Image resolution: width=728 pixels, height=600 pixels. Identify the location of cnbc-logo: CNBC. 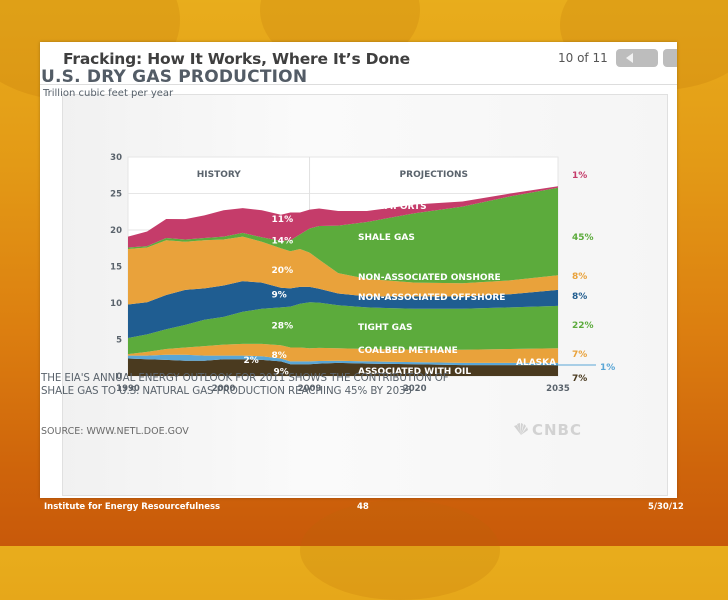
(547, 430).